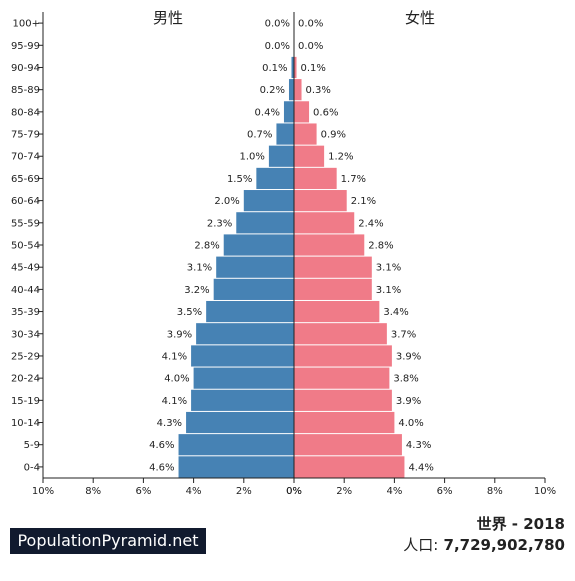 The image size is (575, 581). What do you see at coordinates (421, 545) in the screenshot?
I see `population-label: 人口:` at bounding box center [421, 545].